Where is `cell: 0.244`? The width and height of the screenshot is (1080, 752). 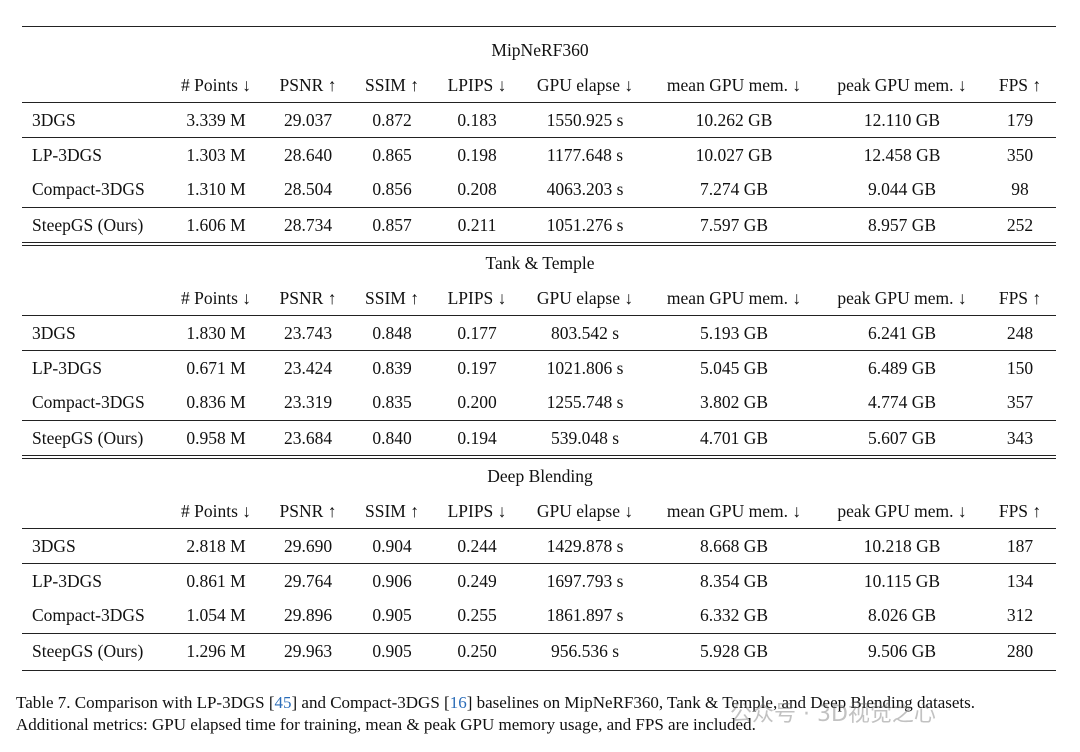
cell: 0.244 is located at coordinates (477, 546).